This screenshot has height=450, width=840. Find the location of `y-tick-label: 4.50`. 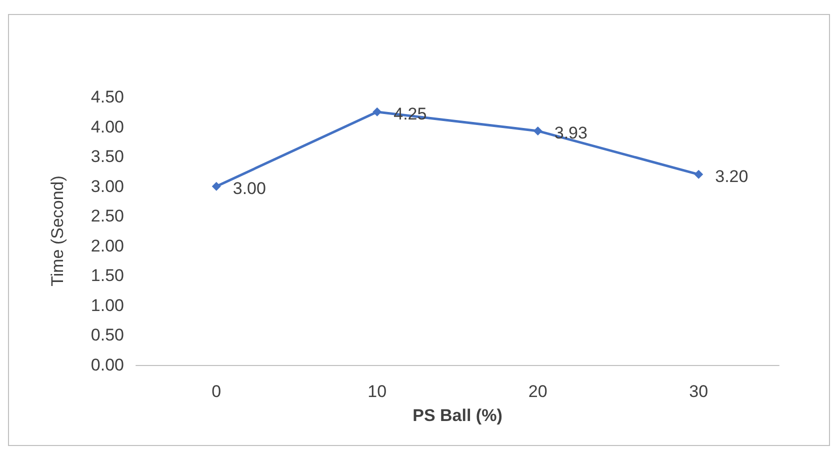

y-tick-label: 4.50 is located at coordinates (107, 97).